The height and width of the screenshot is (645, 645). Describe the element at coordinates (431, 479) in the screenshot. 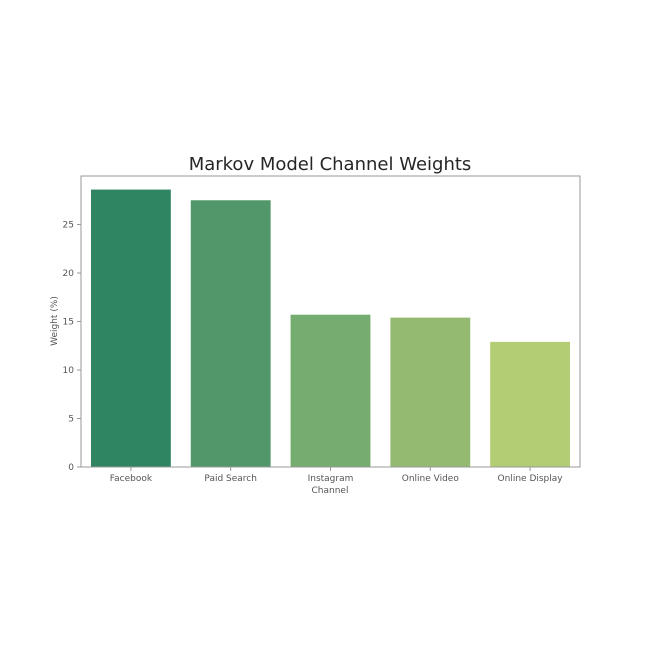

I see `x-tick-label: Online Video` at that location.